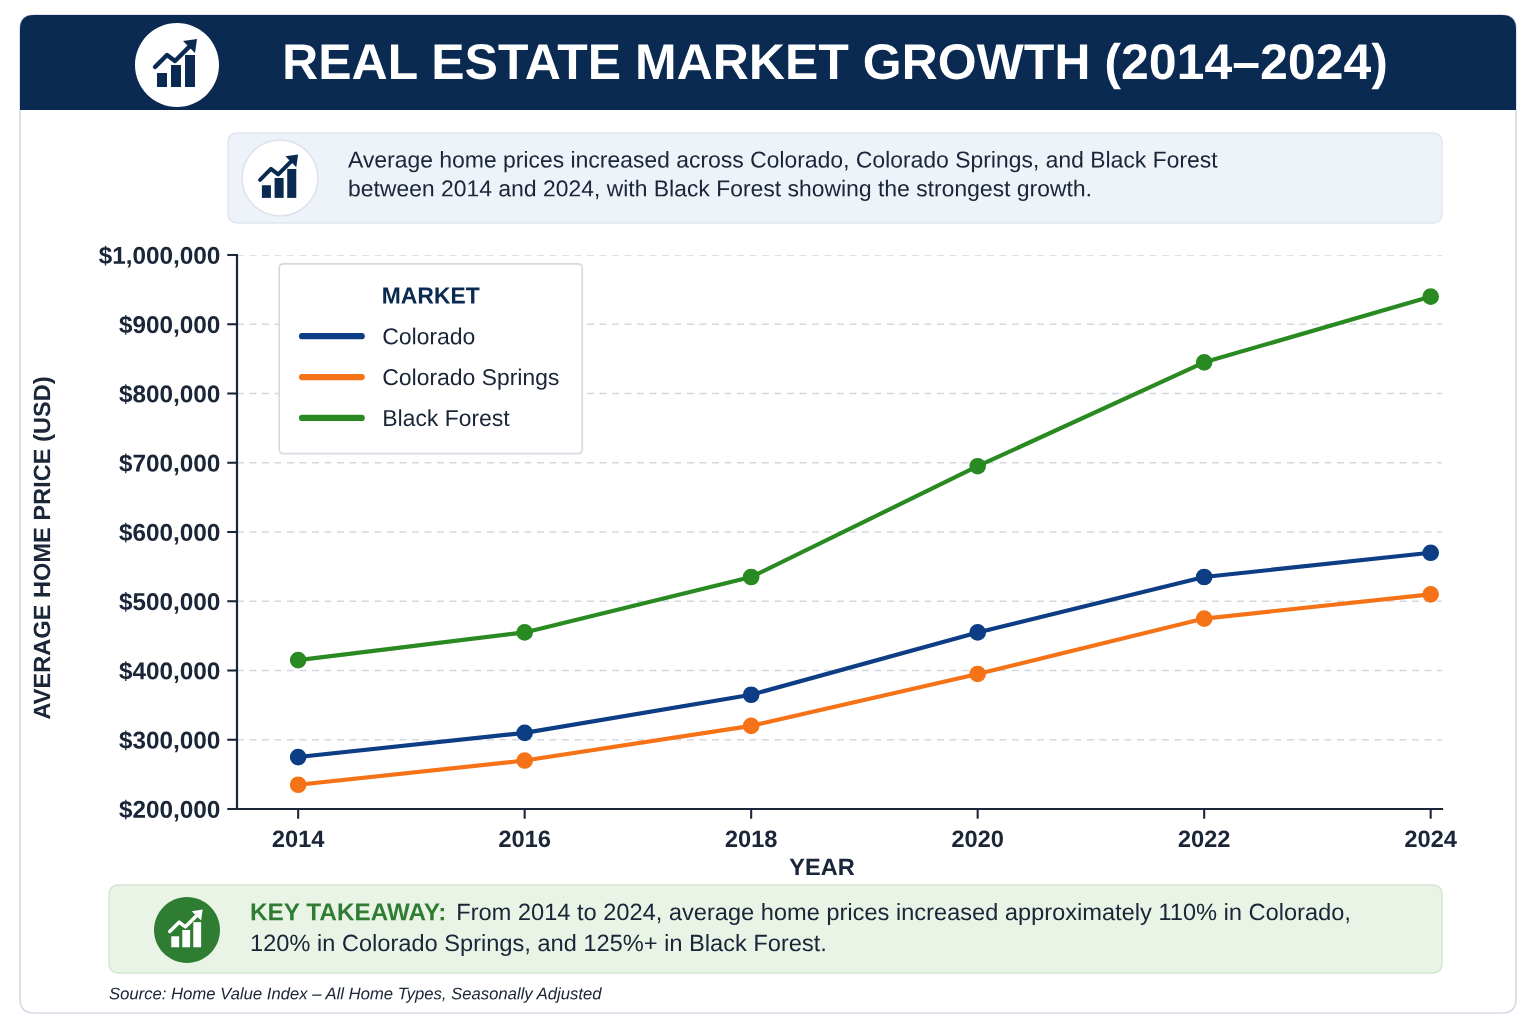 Image resolution: width=1536 pixels, height=1024 pixels. What do you see at coordinates (1204, 839) in the screenshot?
I see `x-tick-label: 2022` at bounding box center [1204, 839].